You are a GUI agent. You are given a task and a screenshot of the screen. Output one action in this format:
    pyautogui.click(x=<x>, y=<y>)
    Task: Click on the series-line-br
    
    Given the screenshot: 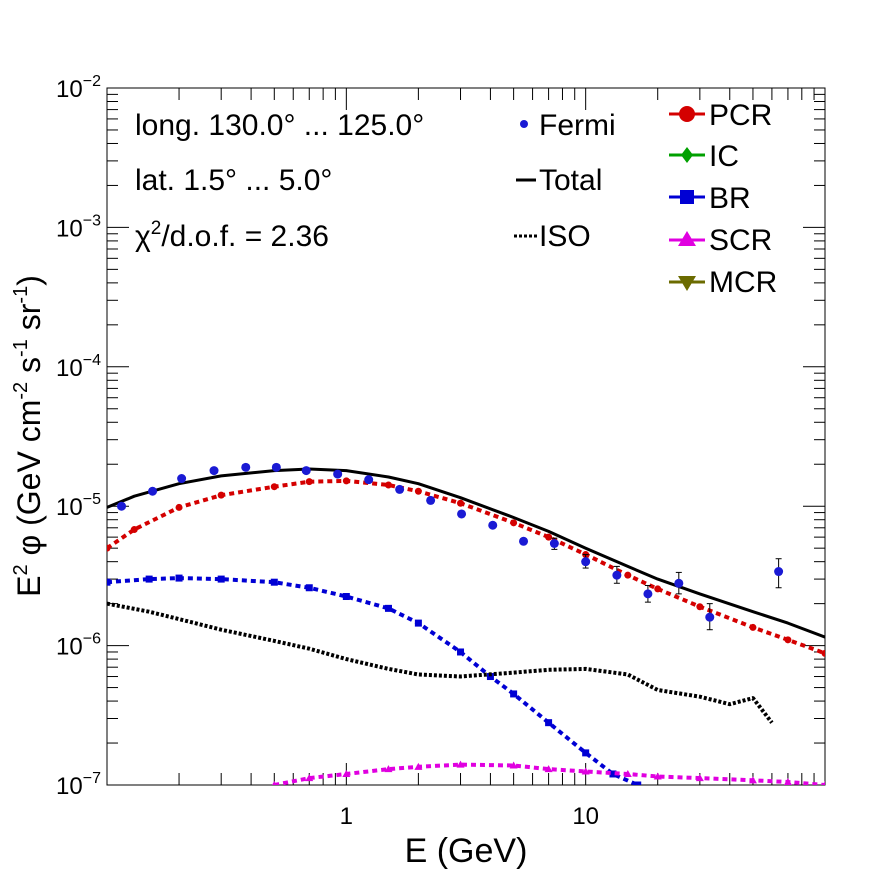 What is the action you would take?
    pyautogui.click(x=373, y=680)
    